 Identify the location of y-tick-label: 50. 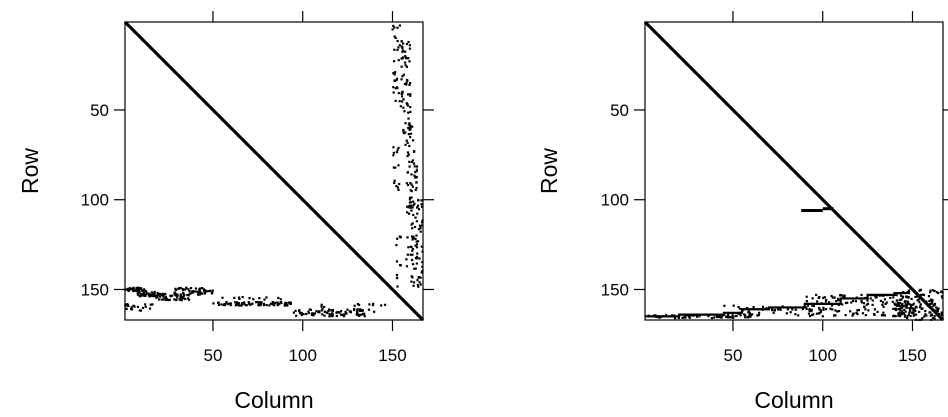
(619, 110).